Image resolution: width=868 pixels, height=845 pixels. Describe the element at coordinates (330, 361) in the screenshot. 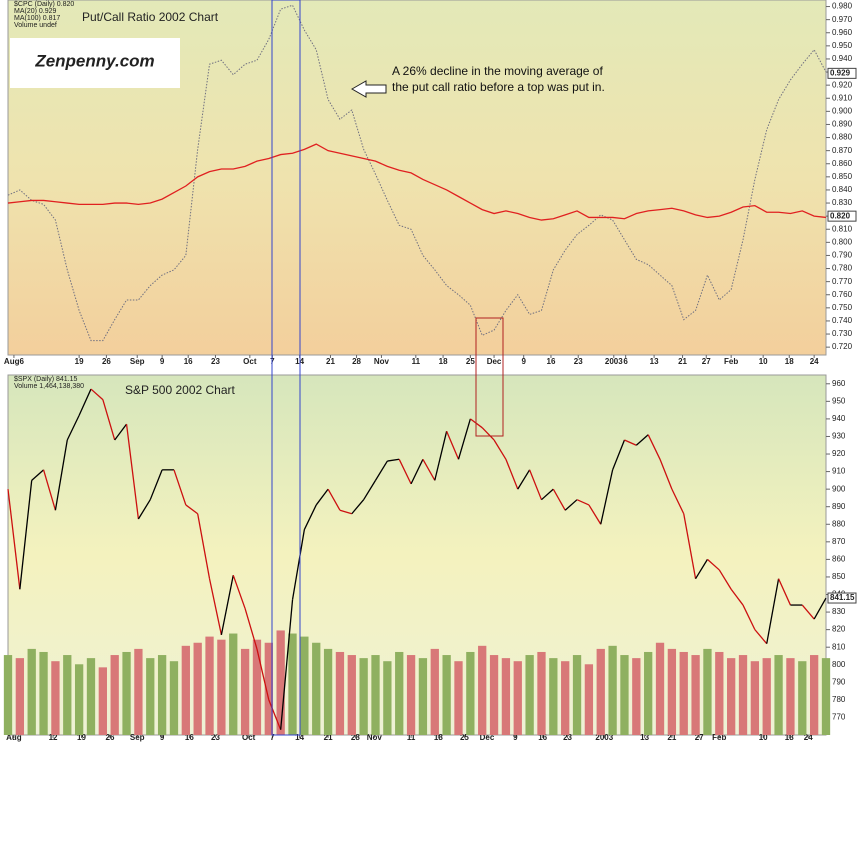

I see `x-tick-label: 21` at that location.